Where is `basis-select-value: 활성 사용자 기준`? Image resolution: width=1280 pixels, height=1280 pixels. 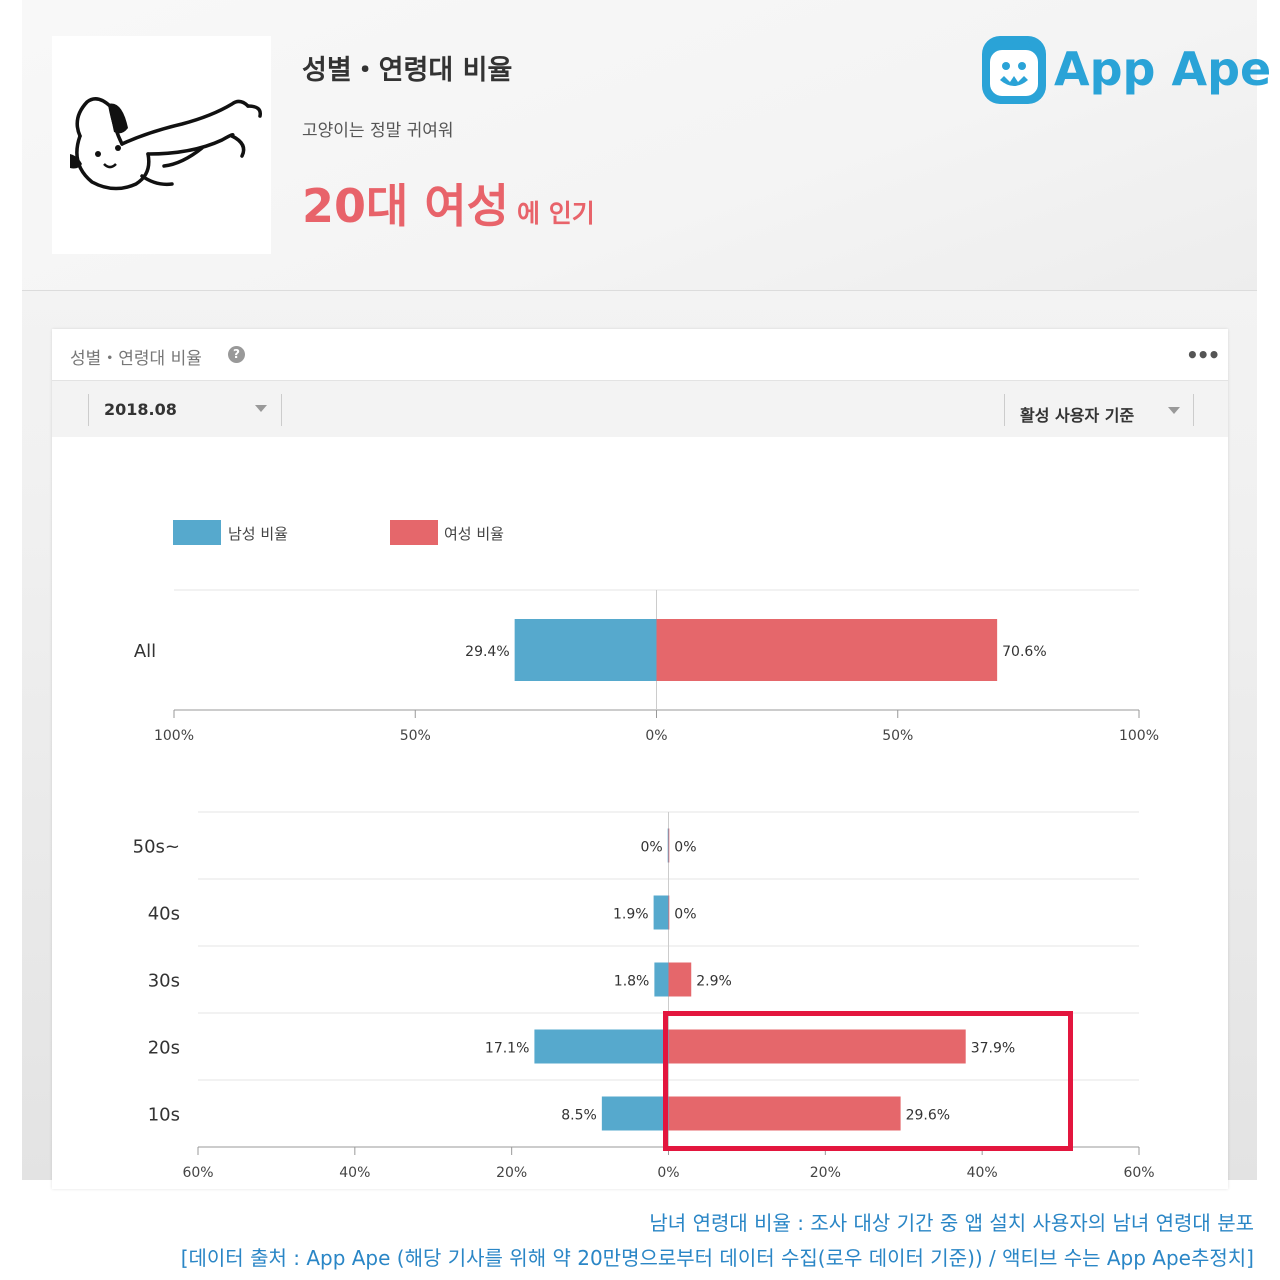
basis-select-value: 활성 사용자 기준 is located at coordinates (1077, 415).